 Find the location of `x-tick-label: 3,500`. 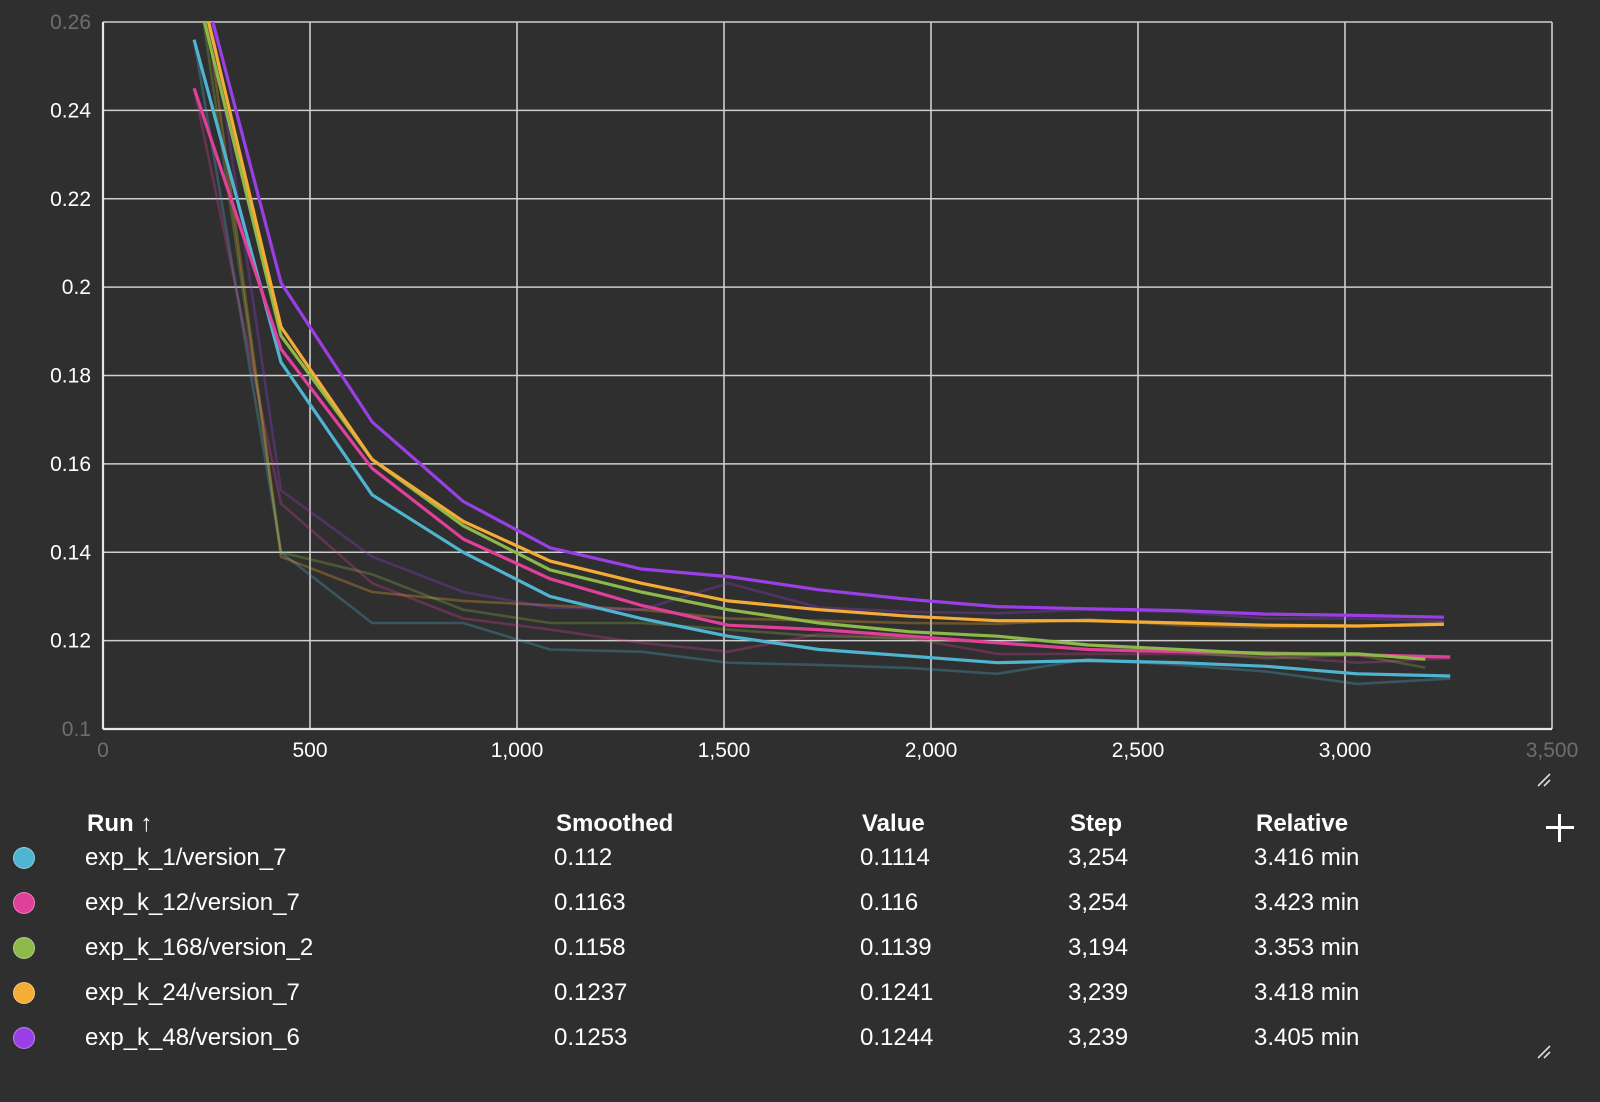

x-tick-label: 3,500 is located at coordinates (1552, 750).